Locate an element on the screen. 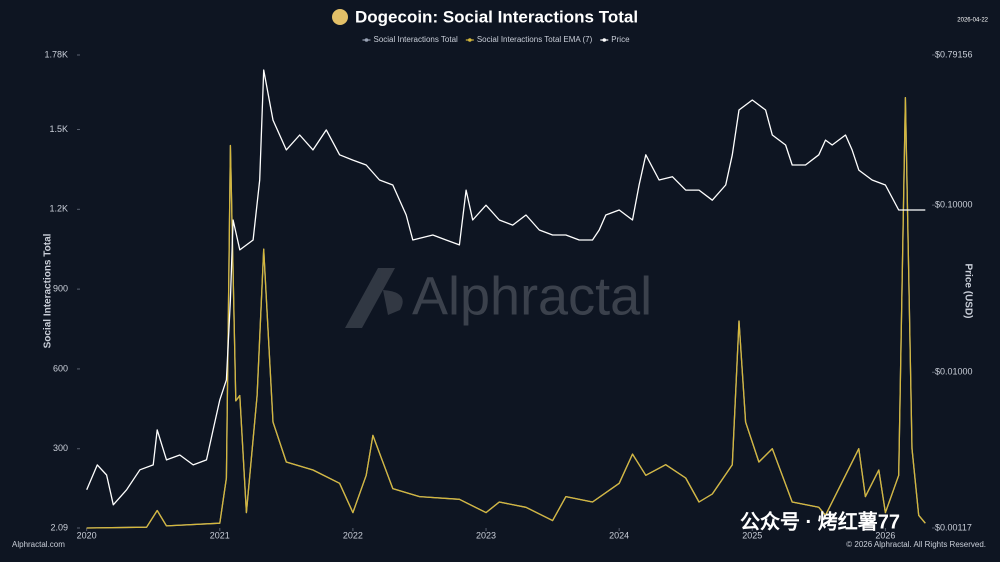  y2-tick-label: $0.00117 is located at coordinates (953, 527).